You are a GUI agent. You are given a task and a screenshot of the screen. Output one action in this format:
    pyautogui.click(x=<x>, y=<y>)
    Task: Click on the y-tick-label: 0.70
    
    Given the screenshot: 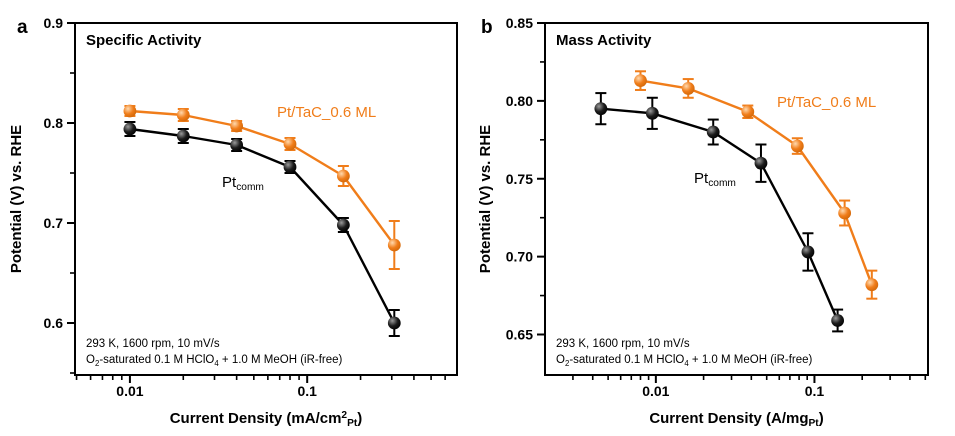 What is the action you would take?
    pyautogui.click(x=519, y=257)
    